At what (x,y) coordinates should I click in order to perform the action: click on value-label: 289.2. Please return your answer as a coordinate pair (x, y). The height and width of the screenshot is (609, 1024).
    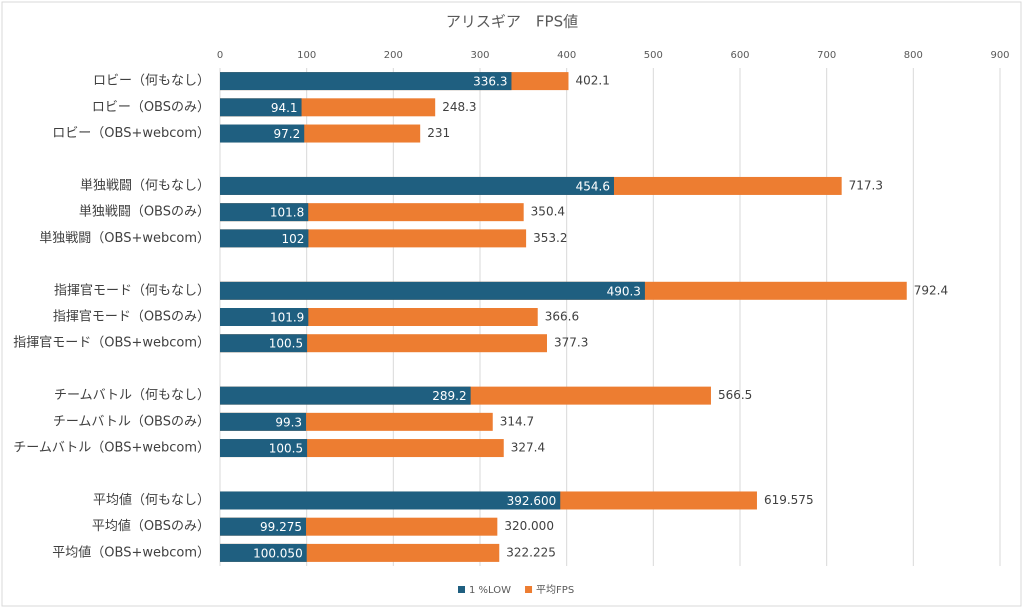
    Looking at the image, I should click on (449, 396).